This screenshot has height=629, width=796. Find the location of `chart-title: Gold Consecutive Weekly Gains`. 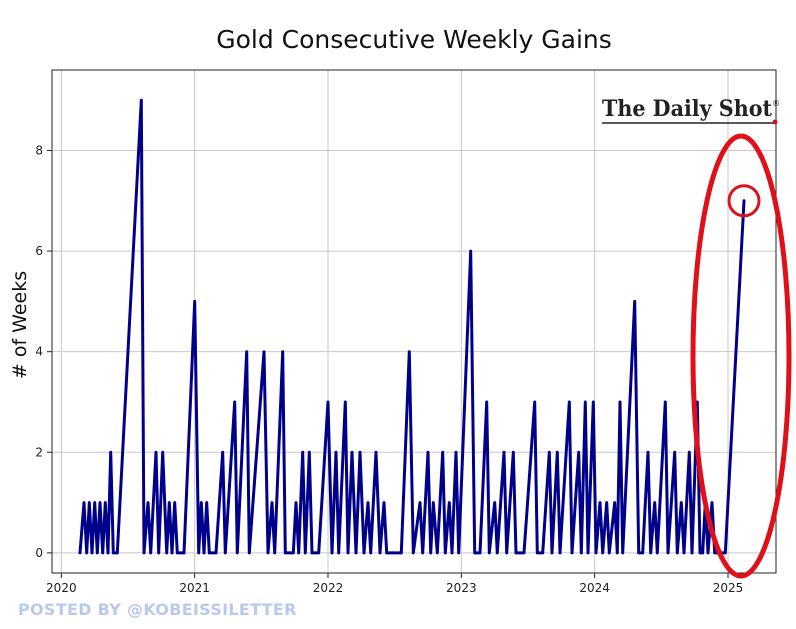

chart-title: Gold Consecutive Weekly Gains is located at coordinates (414, 39).